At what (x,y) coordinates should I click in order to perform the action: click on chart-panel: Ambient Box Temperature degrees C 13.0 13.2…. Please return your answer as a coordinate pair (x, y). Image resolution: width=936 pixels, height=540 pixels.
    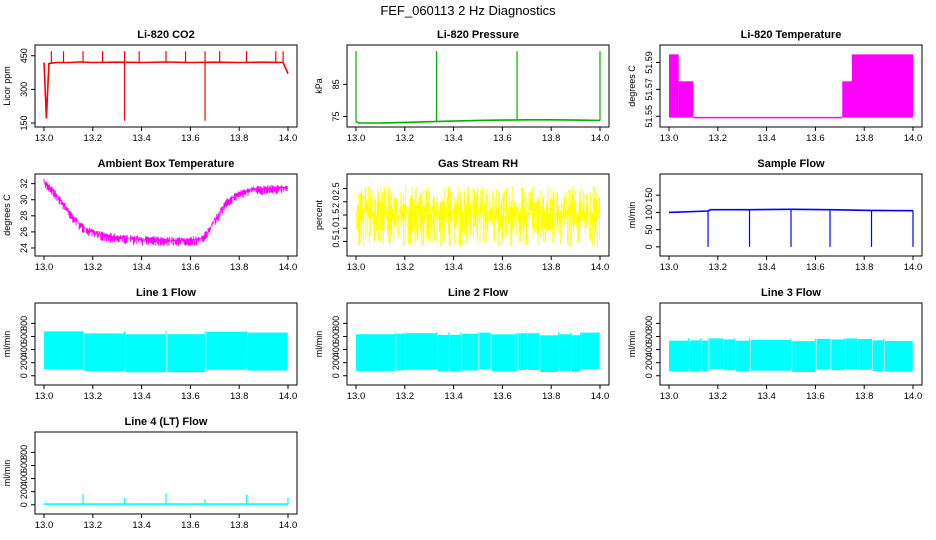
    Looking at the image, I should click on (150, 215).